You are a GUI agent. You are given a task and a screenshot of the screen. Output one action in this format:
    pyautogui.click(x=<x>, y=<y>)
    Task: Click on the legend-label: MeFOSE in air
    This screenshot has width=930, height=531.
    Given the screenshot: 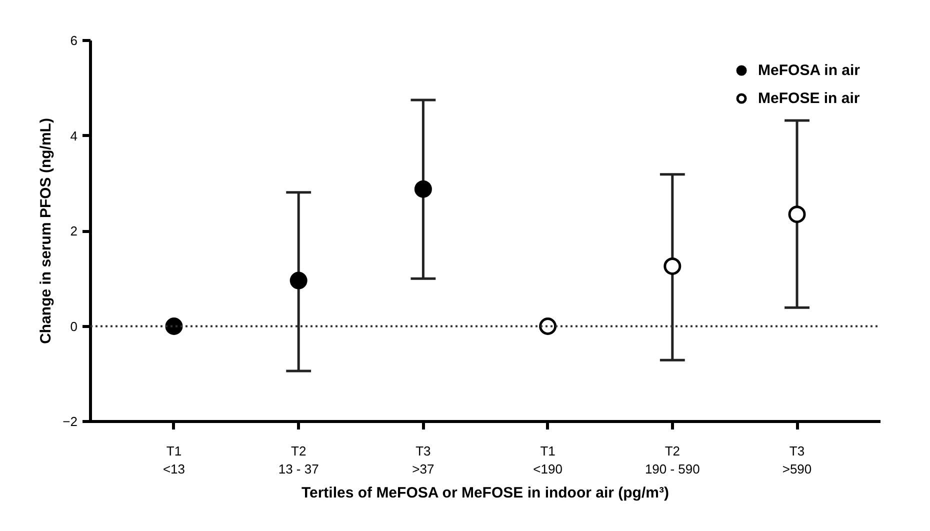 What is the action you would take?
    pyautogui.click(x=809, y=98)
    